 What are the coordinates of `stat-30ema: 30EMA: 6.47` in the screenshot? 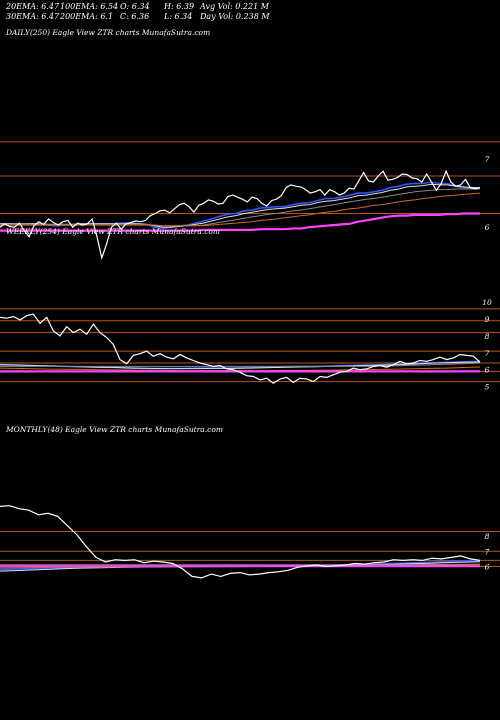 It's located at (33, 16).